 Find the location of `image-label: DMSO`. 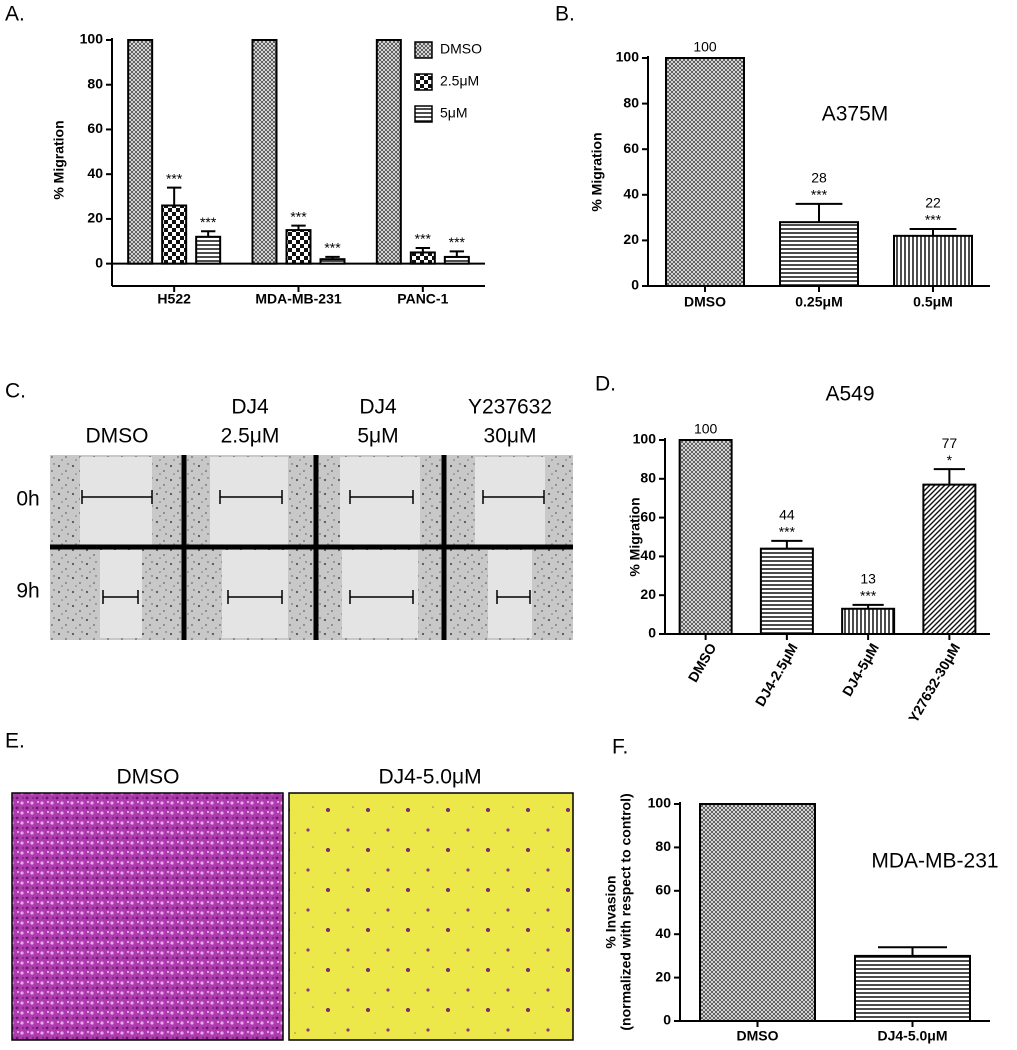

image-label: DMSO is located at coordinates (148, 777).